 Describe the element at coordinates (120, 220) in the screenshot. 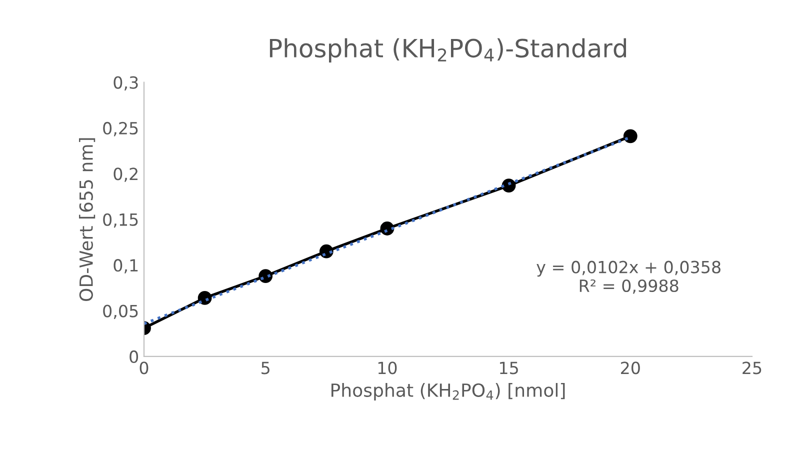

I see `y-tick-label: 0,15` at that location.